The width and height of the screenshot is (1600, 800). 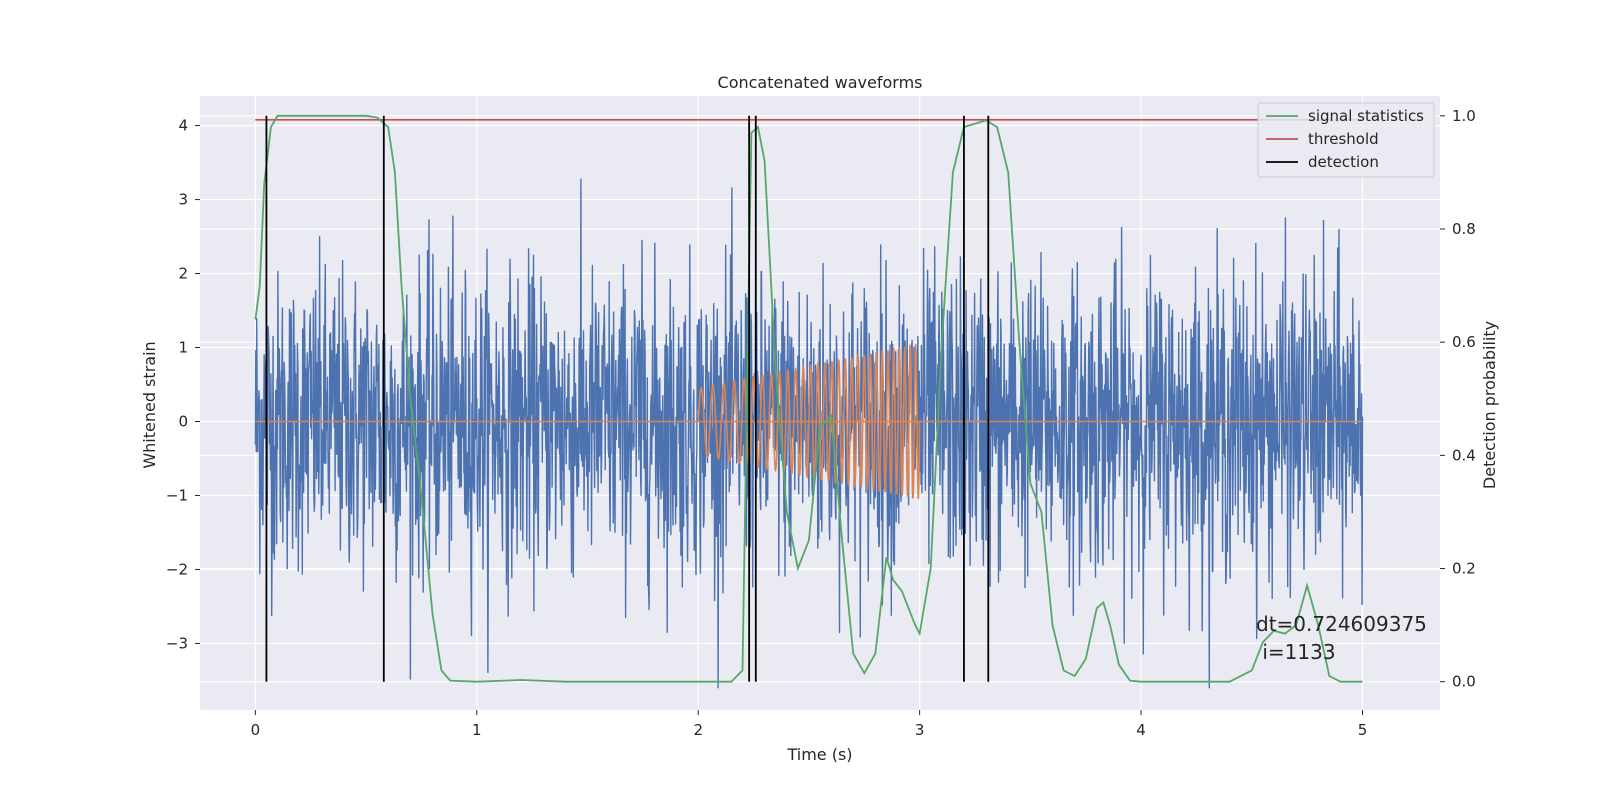 I want to click on x-tick-label: 5, so click(x=1363, y=730).